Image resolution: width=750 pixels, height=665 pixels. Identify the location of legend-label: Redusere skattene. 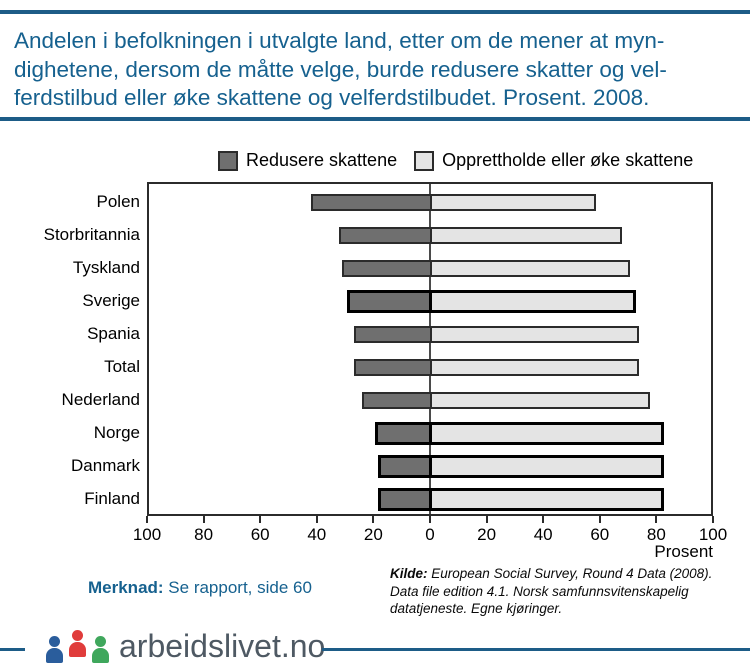
(322, 160).